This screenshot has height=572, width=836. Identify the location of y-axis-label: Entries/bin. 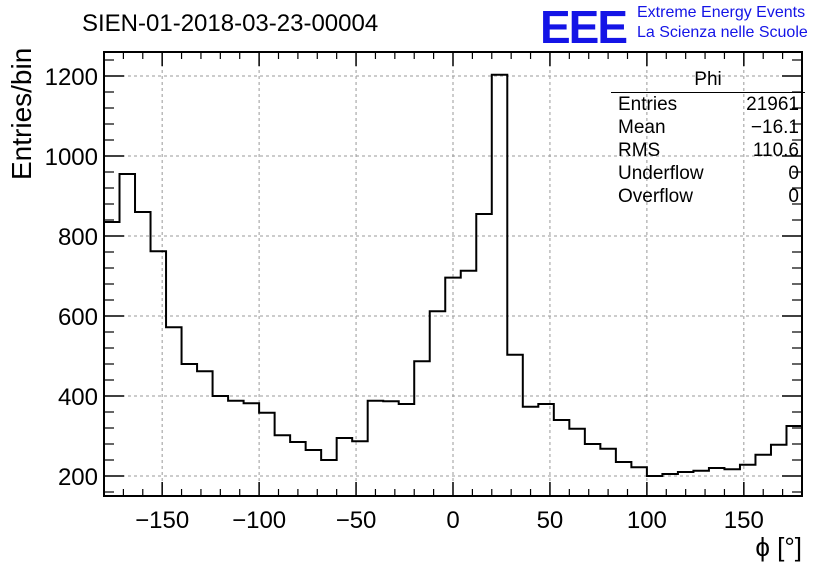
(21, 113).